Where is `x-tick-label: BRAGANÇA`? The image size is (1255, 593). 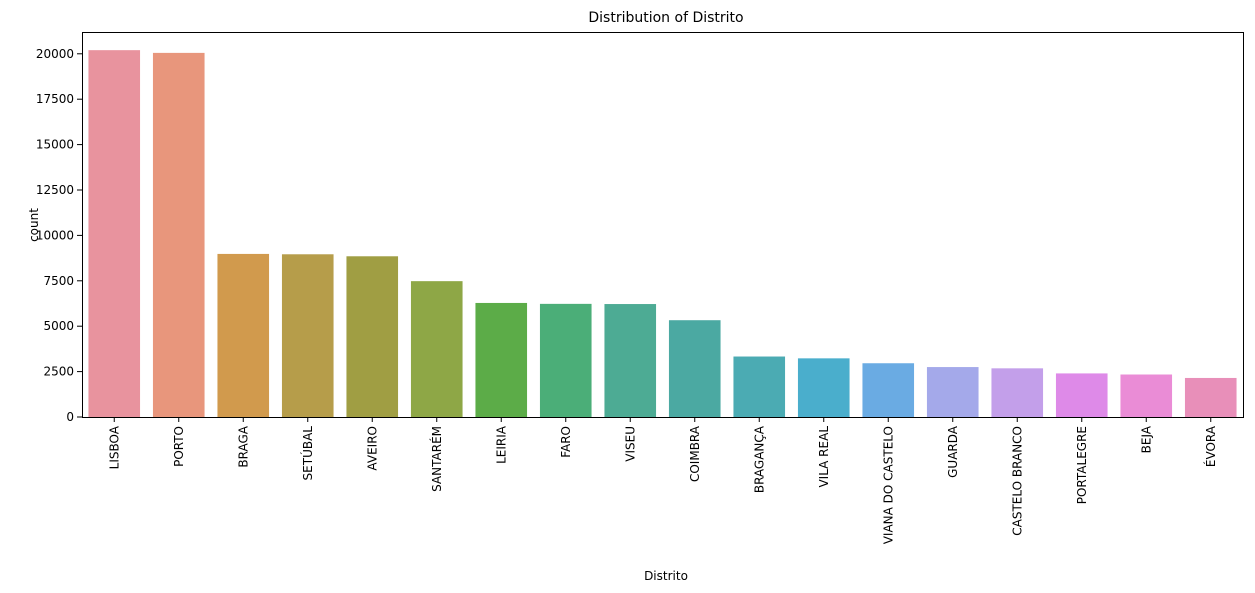
x-tick-label: BRAGANÇA is located at coordinates (759, 459).